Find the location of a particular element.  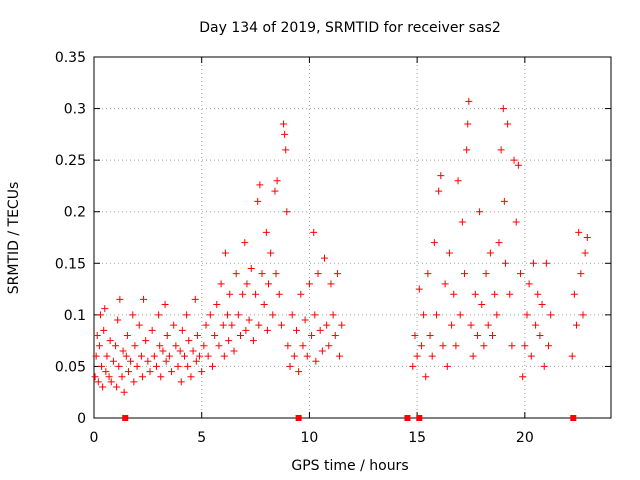

x-tick-label: 20 is located at coordinates (525, 438).